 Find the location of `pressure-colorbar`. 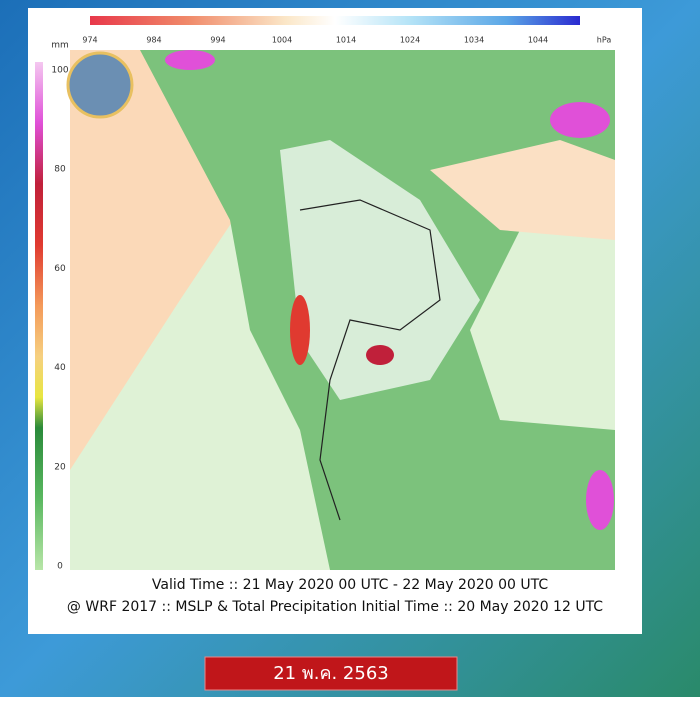

pressure-colorbar is located at coordinates (335, 20).